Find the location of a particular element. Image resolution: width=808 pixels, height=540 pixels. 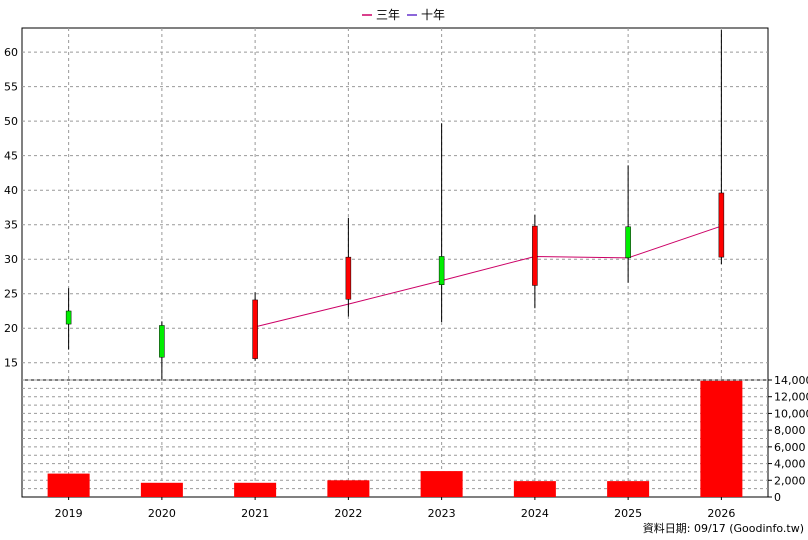

source-note: 資料日期: 09/17 (Goodinfo.tw) is located at coordinates (723, 528).